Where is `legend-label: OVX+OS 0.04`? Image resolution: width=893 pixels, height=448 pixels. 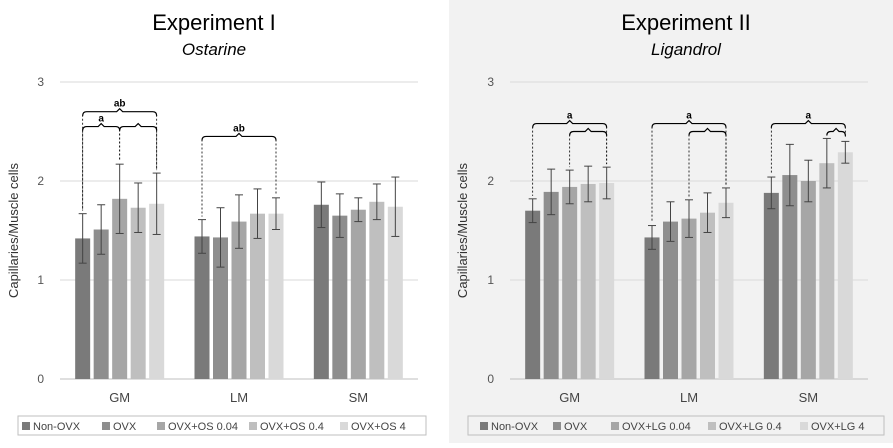
legend-label: OVX+OS 0.04 is located at coordinates (203, 427).